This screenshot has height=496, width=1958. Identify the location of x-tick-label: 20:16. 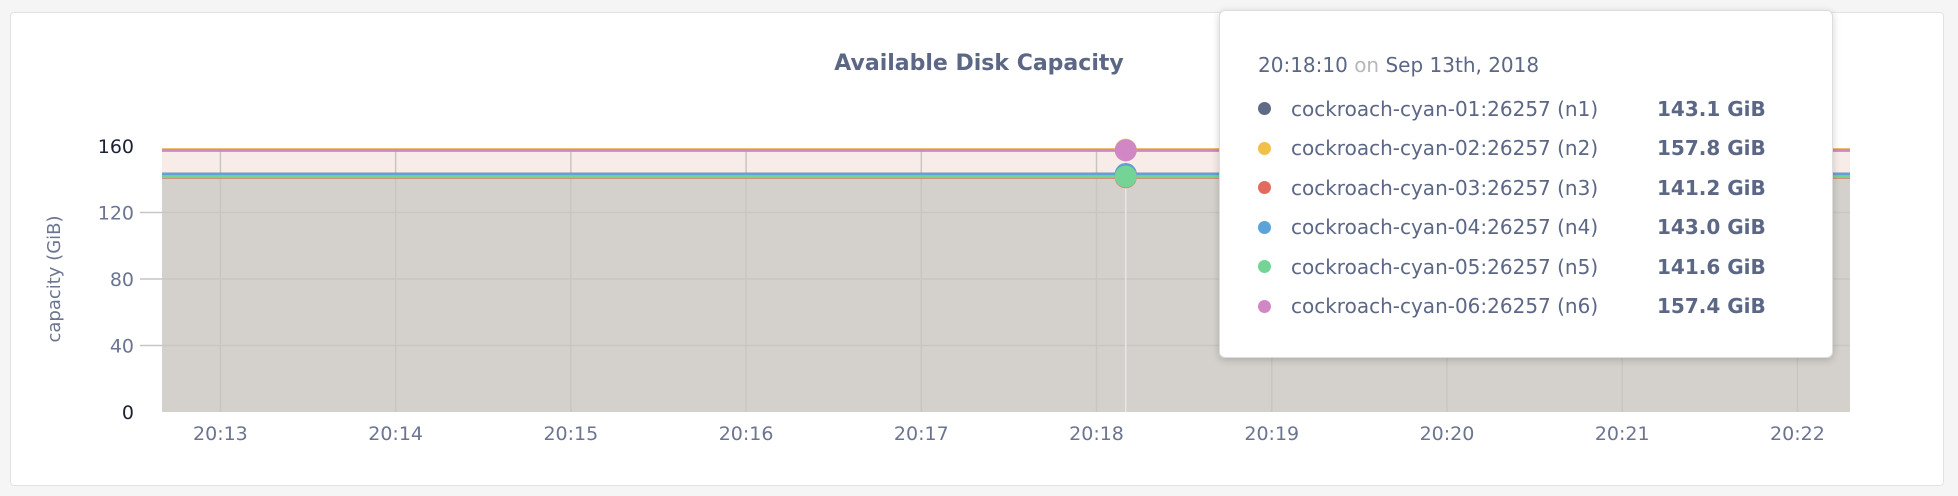
(746, 434).